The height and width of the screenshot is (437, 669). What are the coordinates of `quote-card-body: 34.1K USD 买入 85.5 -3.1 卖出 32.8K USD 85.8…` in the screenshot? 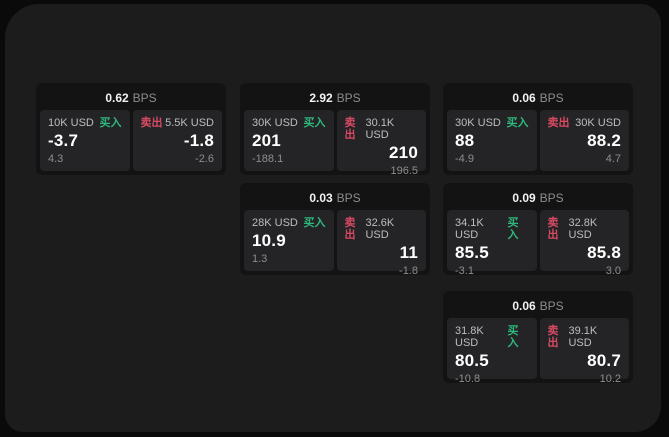 It's located at (538, 243).